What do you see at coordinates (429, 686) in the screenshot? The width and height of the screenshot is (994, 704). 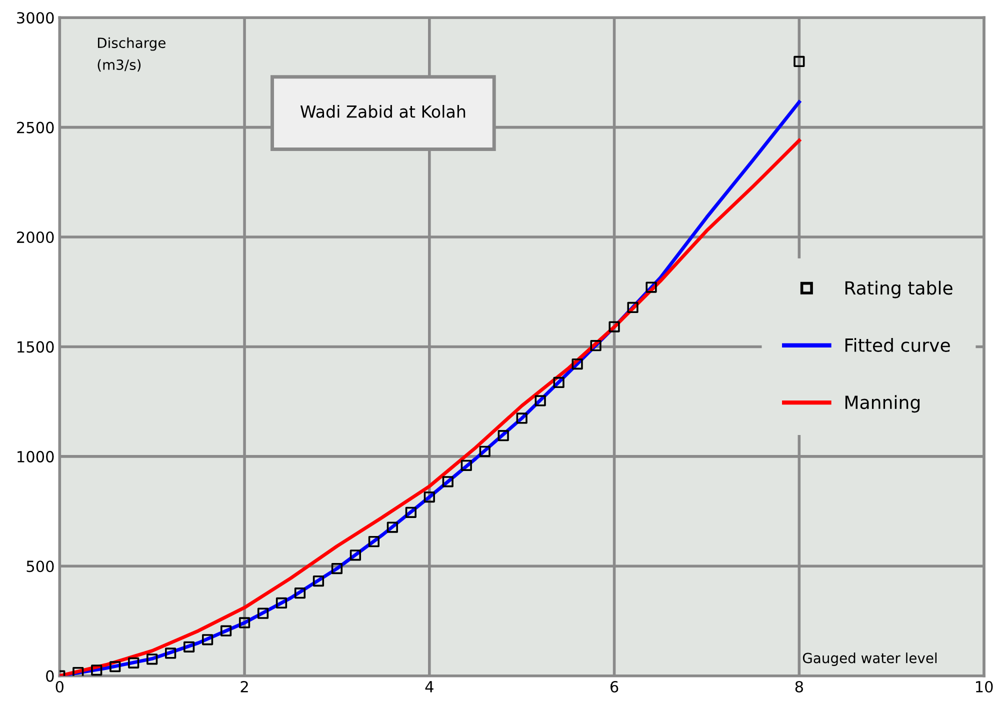 I see `x-tick-label: 4` at bounding box center [429, 686].